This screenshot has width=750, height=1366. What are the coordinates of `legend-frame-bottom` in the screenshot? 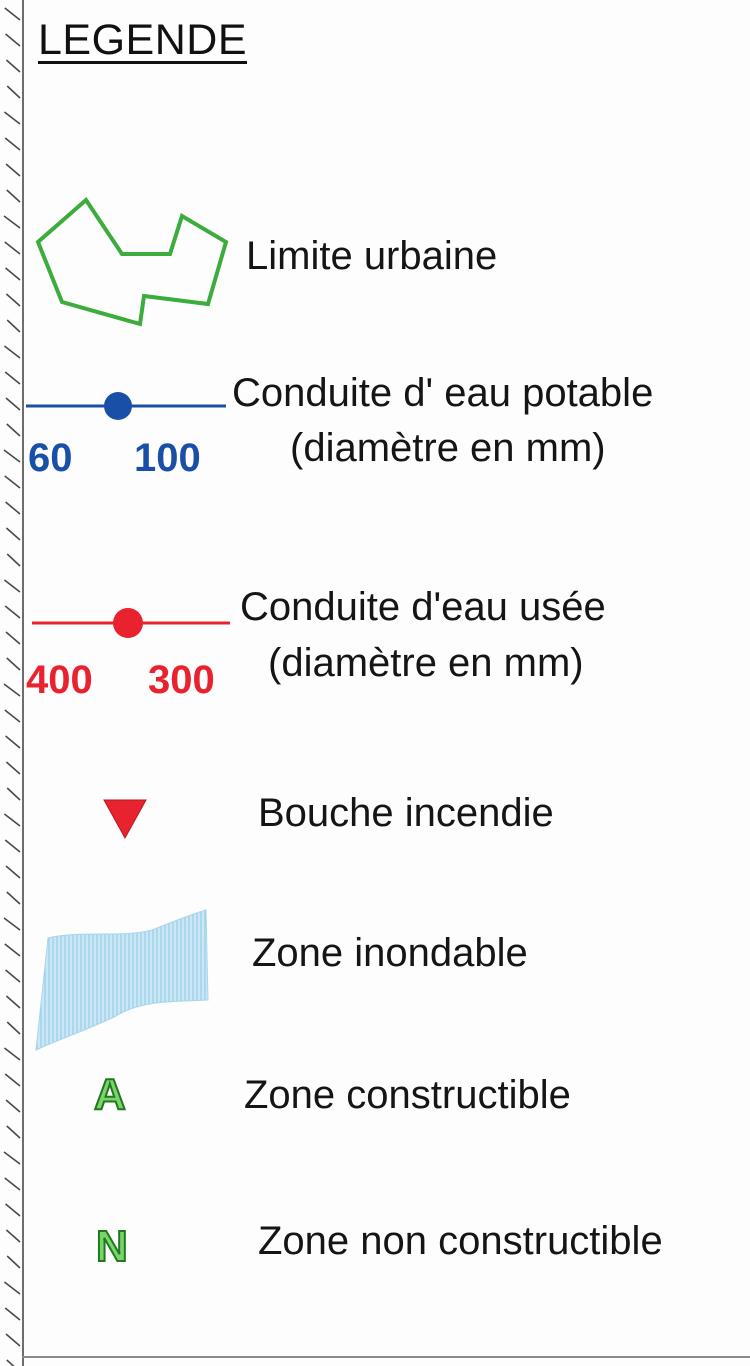 It's located at (386, 1357).